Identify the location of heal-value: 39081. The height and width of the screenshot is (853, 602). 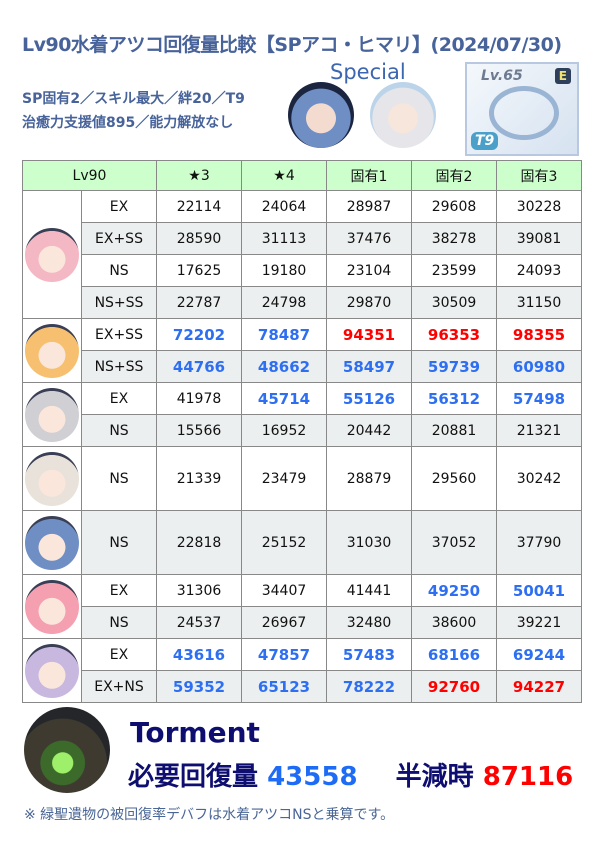
(539, 238).